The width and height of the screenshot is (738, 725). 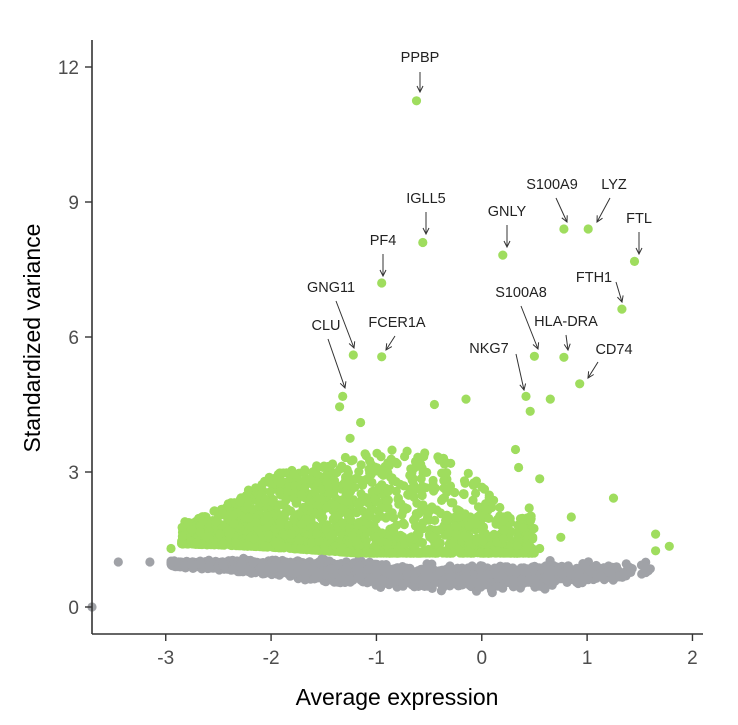 I want to click on gene-annotation: GNLY, so click(x=507, y=226).